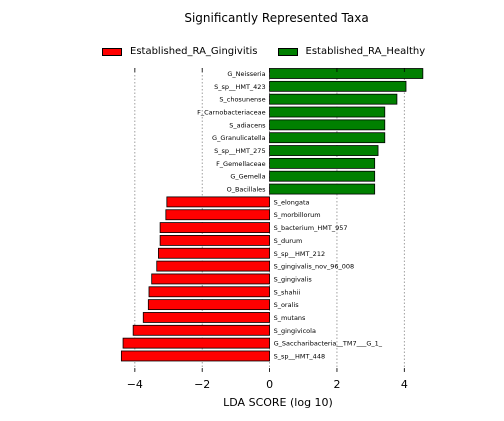 The width and height of the screenshot is (504, 421). What do you see at coordinates (365, 51) in the screenshot?
I see `legend-label-healthy: Established_RA_Healthy` at bounding box center [365, 51].